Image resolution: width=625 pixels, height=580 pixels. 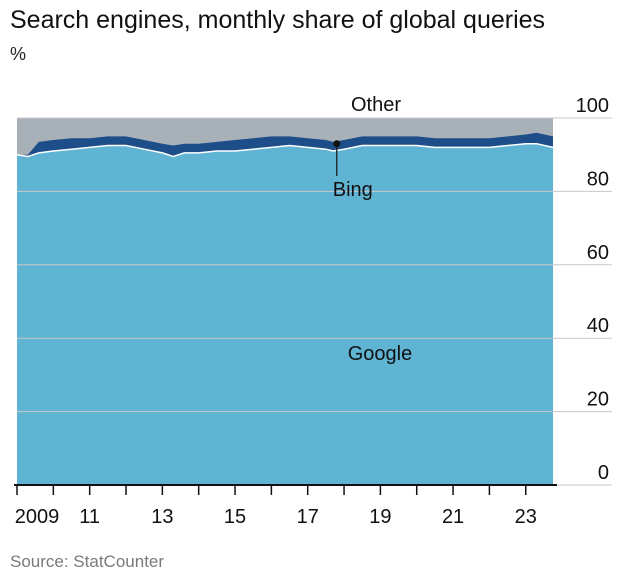 What do you see at coordinates (376, 105) in the screenshot?
I see `series-label-other: Other` at bounding box center [376, 105].